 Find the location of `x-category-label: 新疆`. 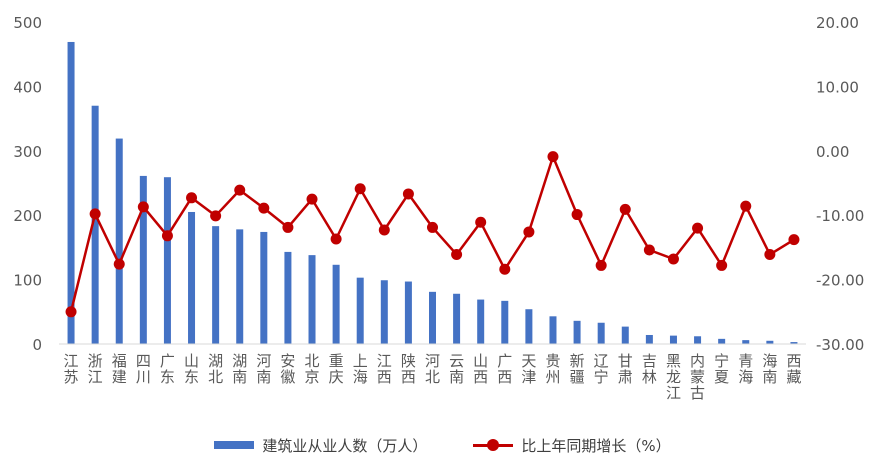

x-category-label: 新疆 is located at coordinates (577, 369).